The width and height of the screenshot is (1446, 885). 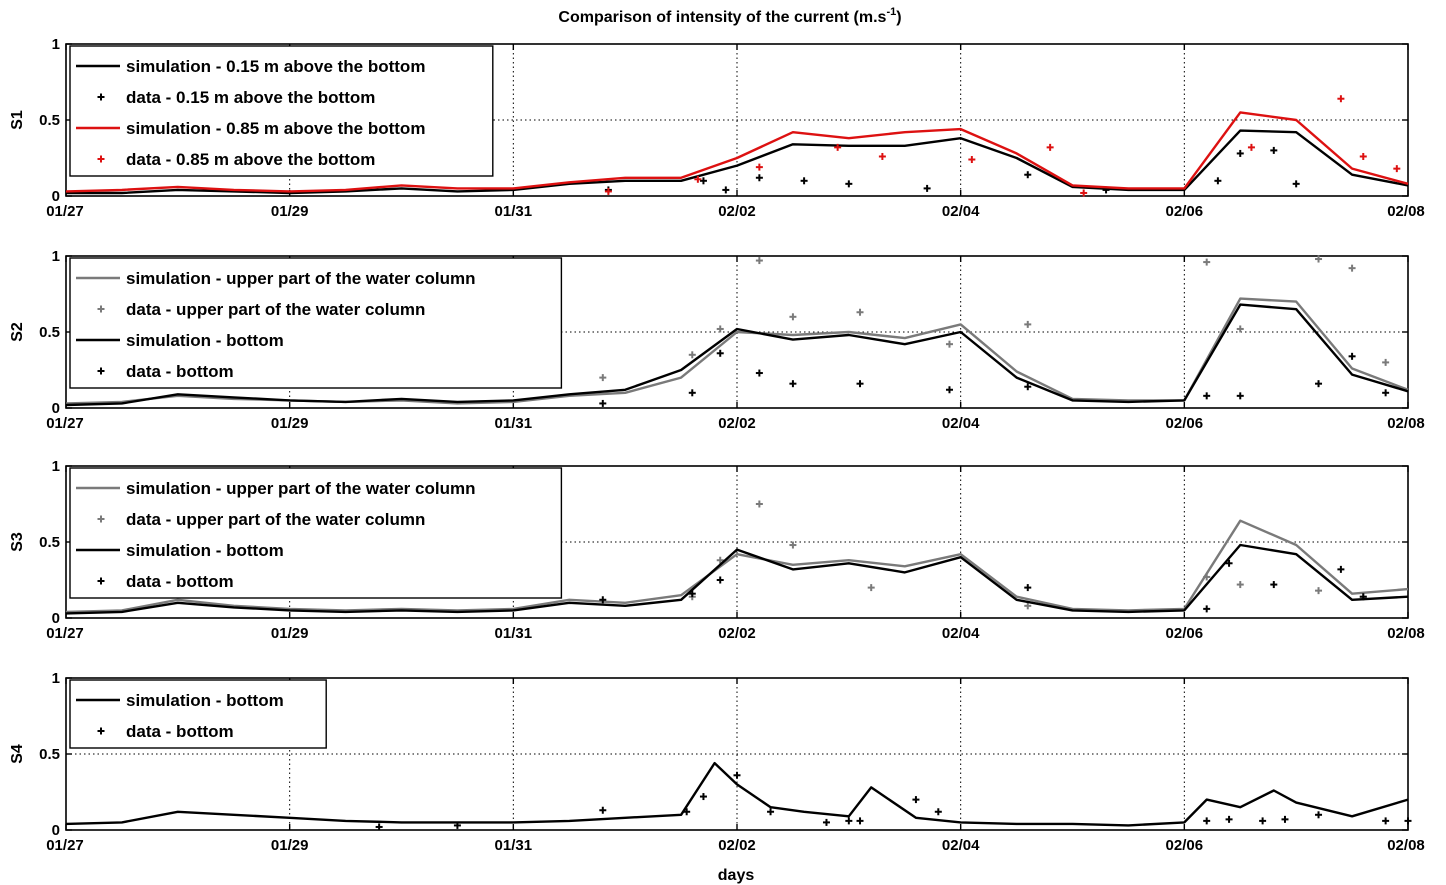 What do you see at coordinates (250, 159) in the screenshot?
I see `legend-entry: data - 0.85 m above the bottom` at bounding box center [250, 159].